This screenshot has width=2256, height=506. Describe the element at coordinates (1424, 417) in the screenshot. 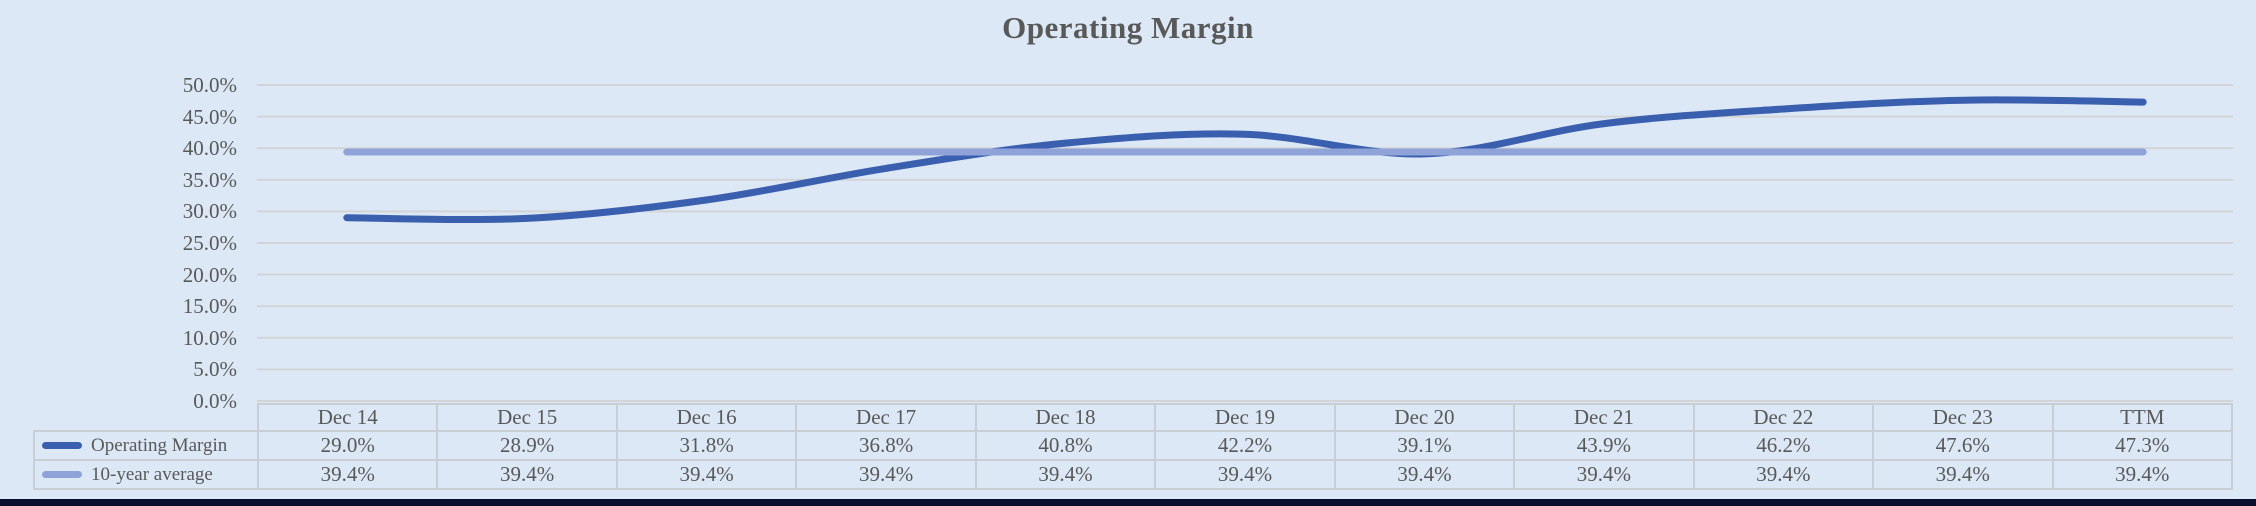

I see `table-header-cell: Dec 20` at that location.